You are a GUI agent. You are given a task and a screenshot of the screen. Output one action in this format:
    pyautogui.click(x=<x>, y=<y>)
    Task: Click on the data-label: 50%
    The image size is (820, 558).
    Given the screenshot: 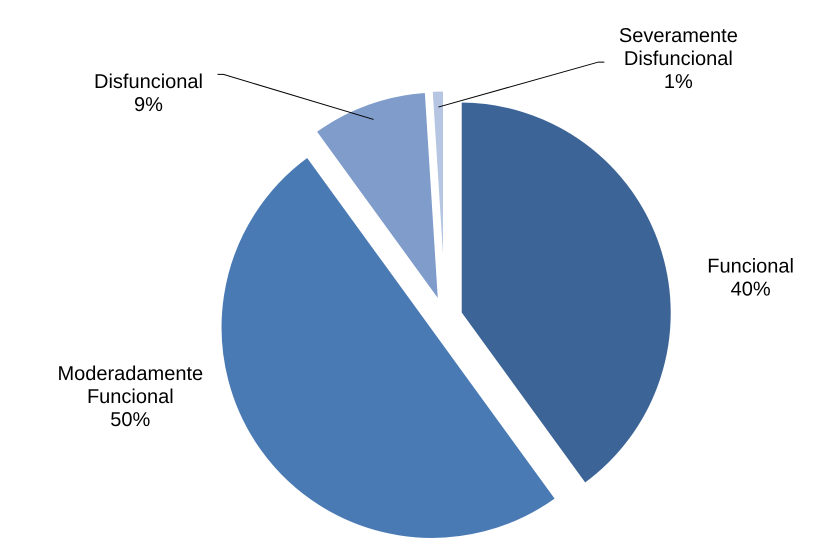 What is the action you would take?
    pyautogui.click(x=130, y=419)
    